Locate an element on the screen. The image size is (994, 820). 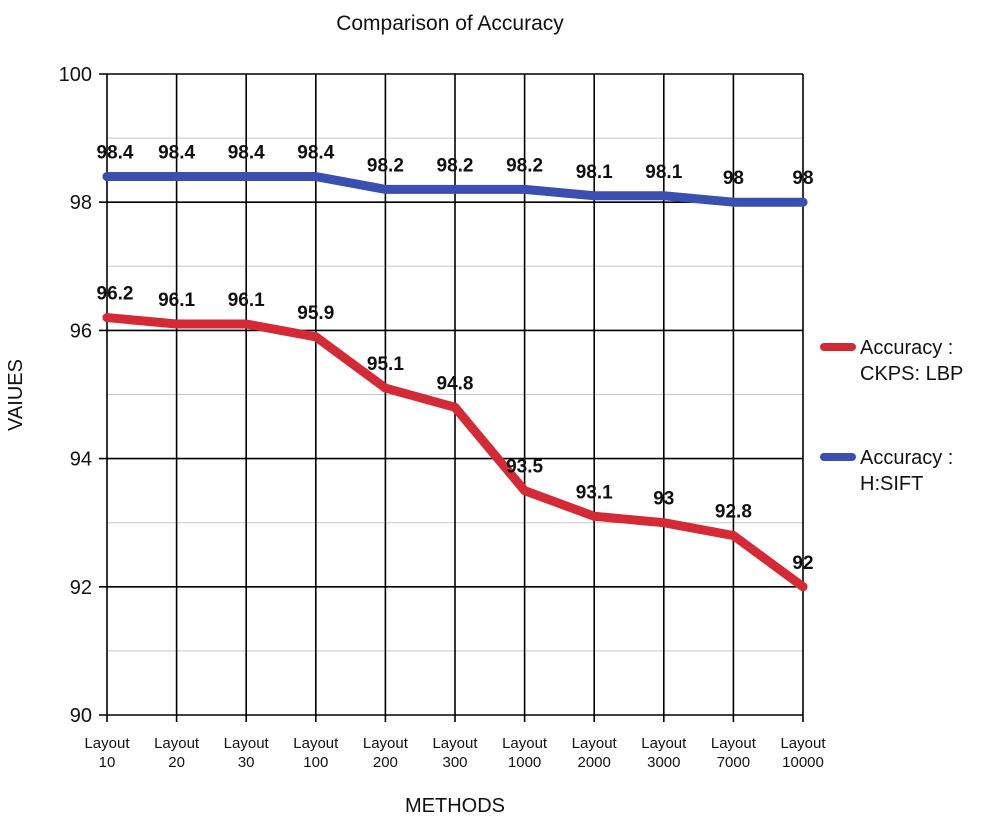
data-label: 93.5 is located at coordinates (524, 467).